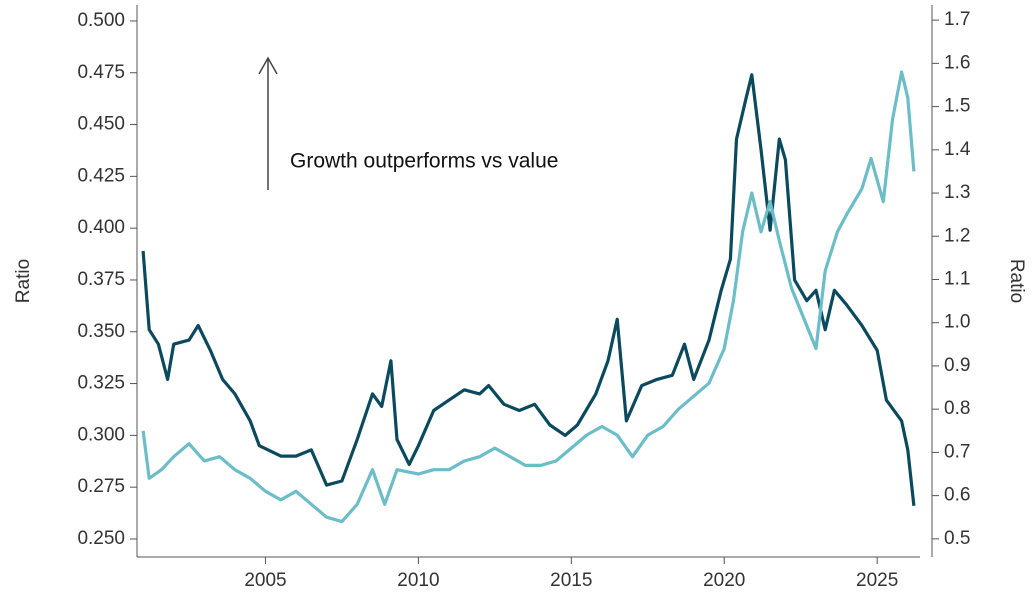 The image size is (1034, 601). I want to click on x-tick-label: 2015, so click(571, 580).